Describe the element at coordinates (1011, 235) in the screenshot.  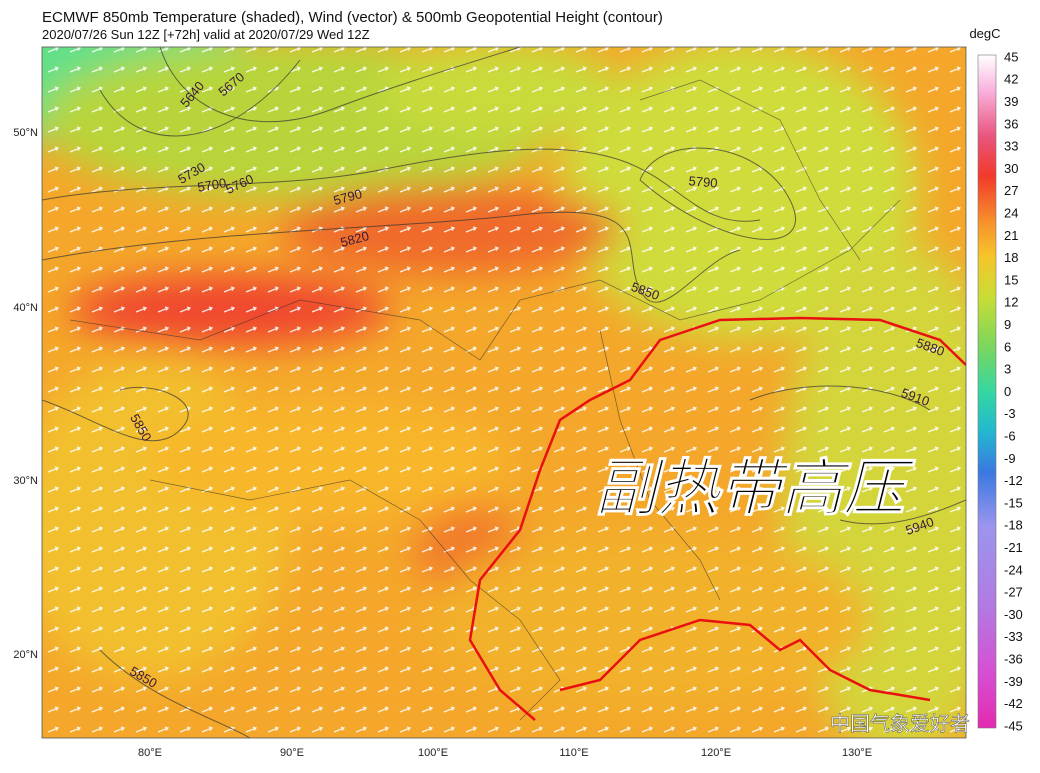
I see `colorbar-tick-label: 21` at that location.